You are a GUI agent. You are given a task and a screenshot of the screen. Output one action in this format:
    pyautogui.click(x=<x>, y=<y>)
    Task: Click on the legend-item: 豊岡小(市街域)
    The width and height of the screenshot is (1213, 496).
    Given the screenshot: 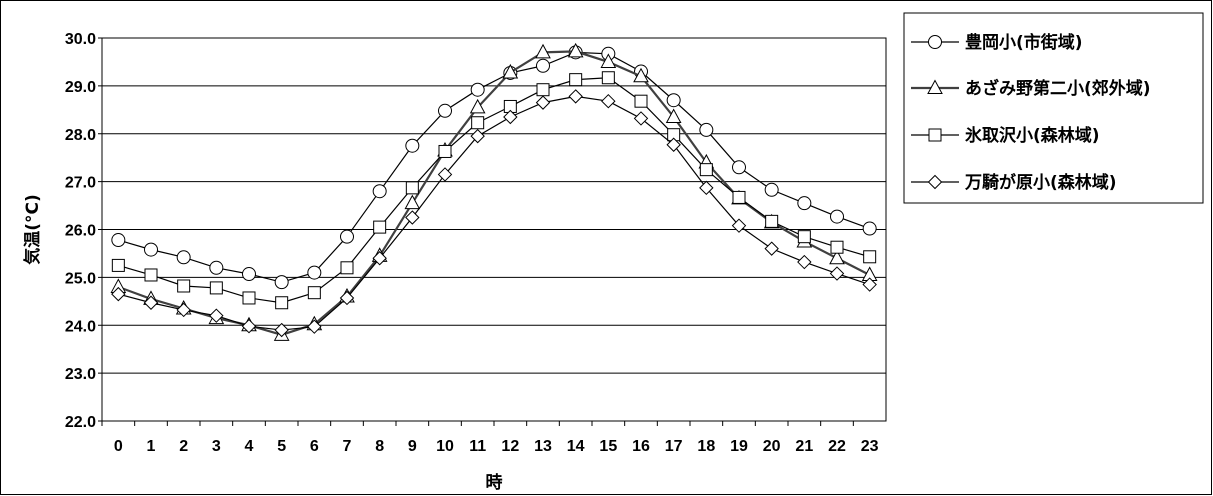 What is the action you would take?
    pyautogui.click(x=997, y=42)
    